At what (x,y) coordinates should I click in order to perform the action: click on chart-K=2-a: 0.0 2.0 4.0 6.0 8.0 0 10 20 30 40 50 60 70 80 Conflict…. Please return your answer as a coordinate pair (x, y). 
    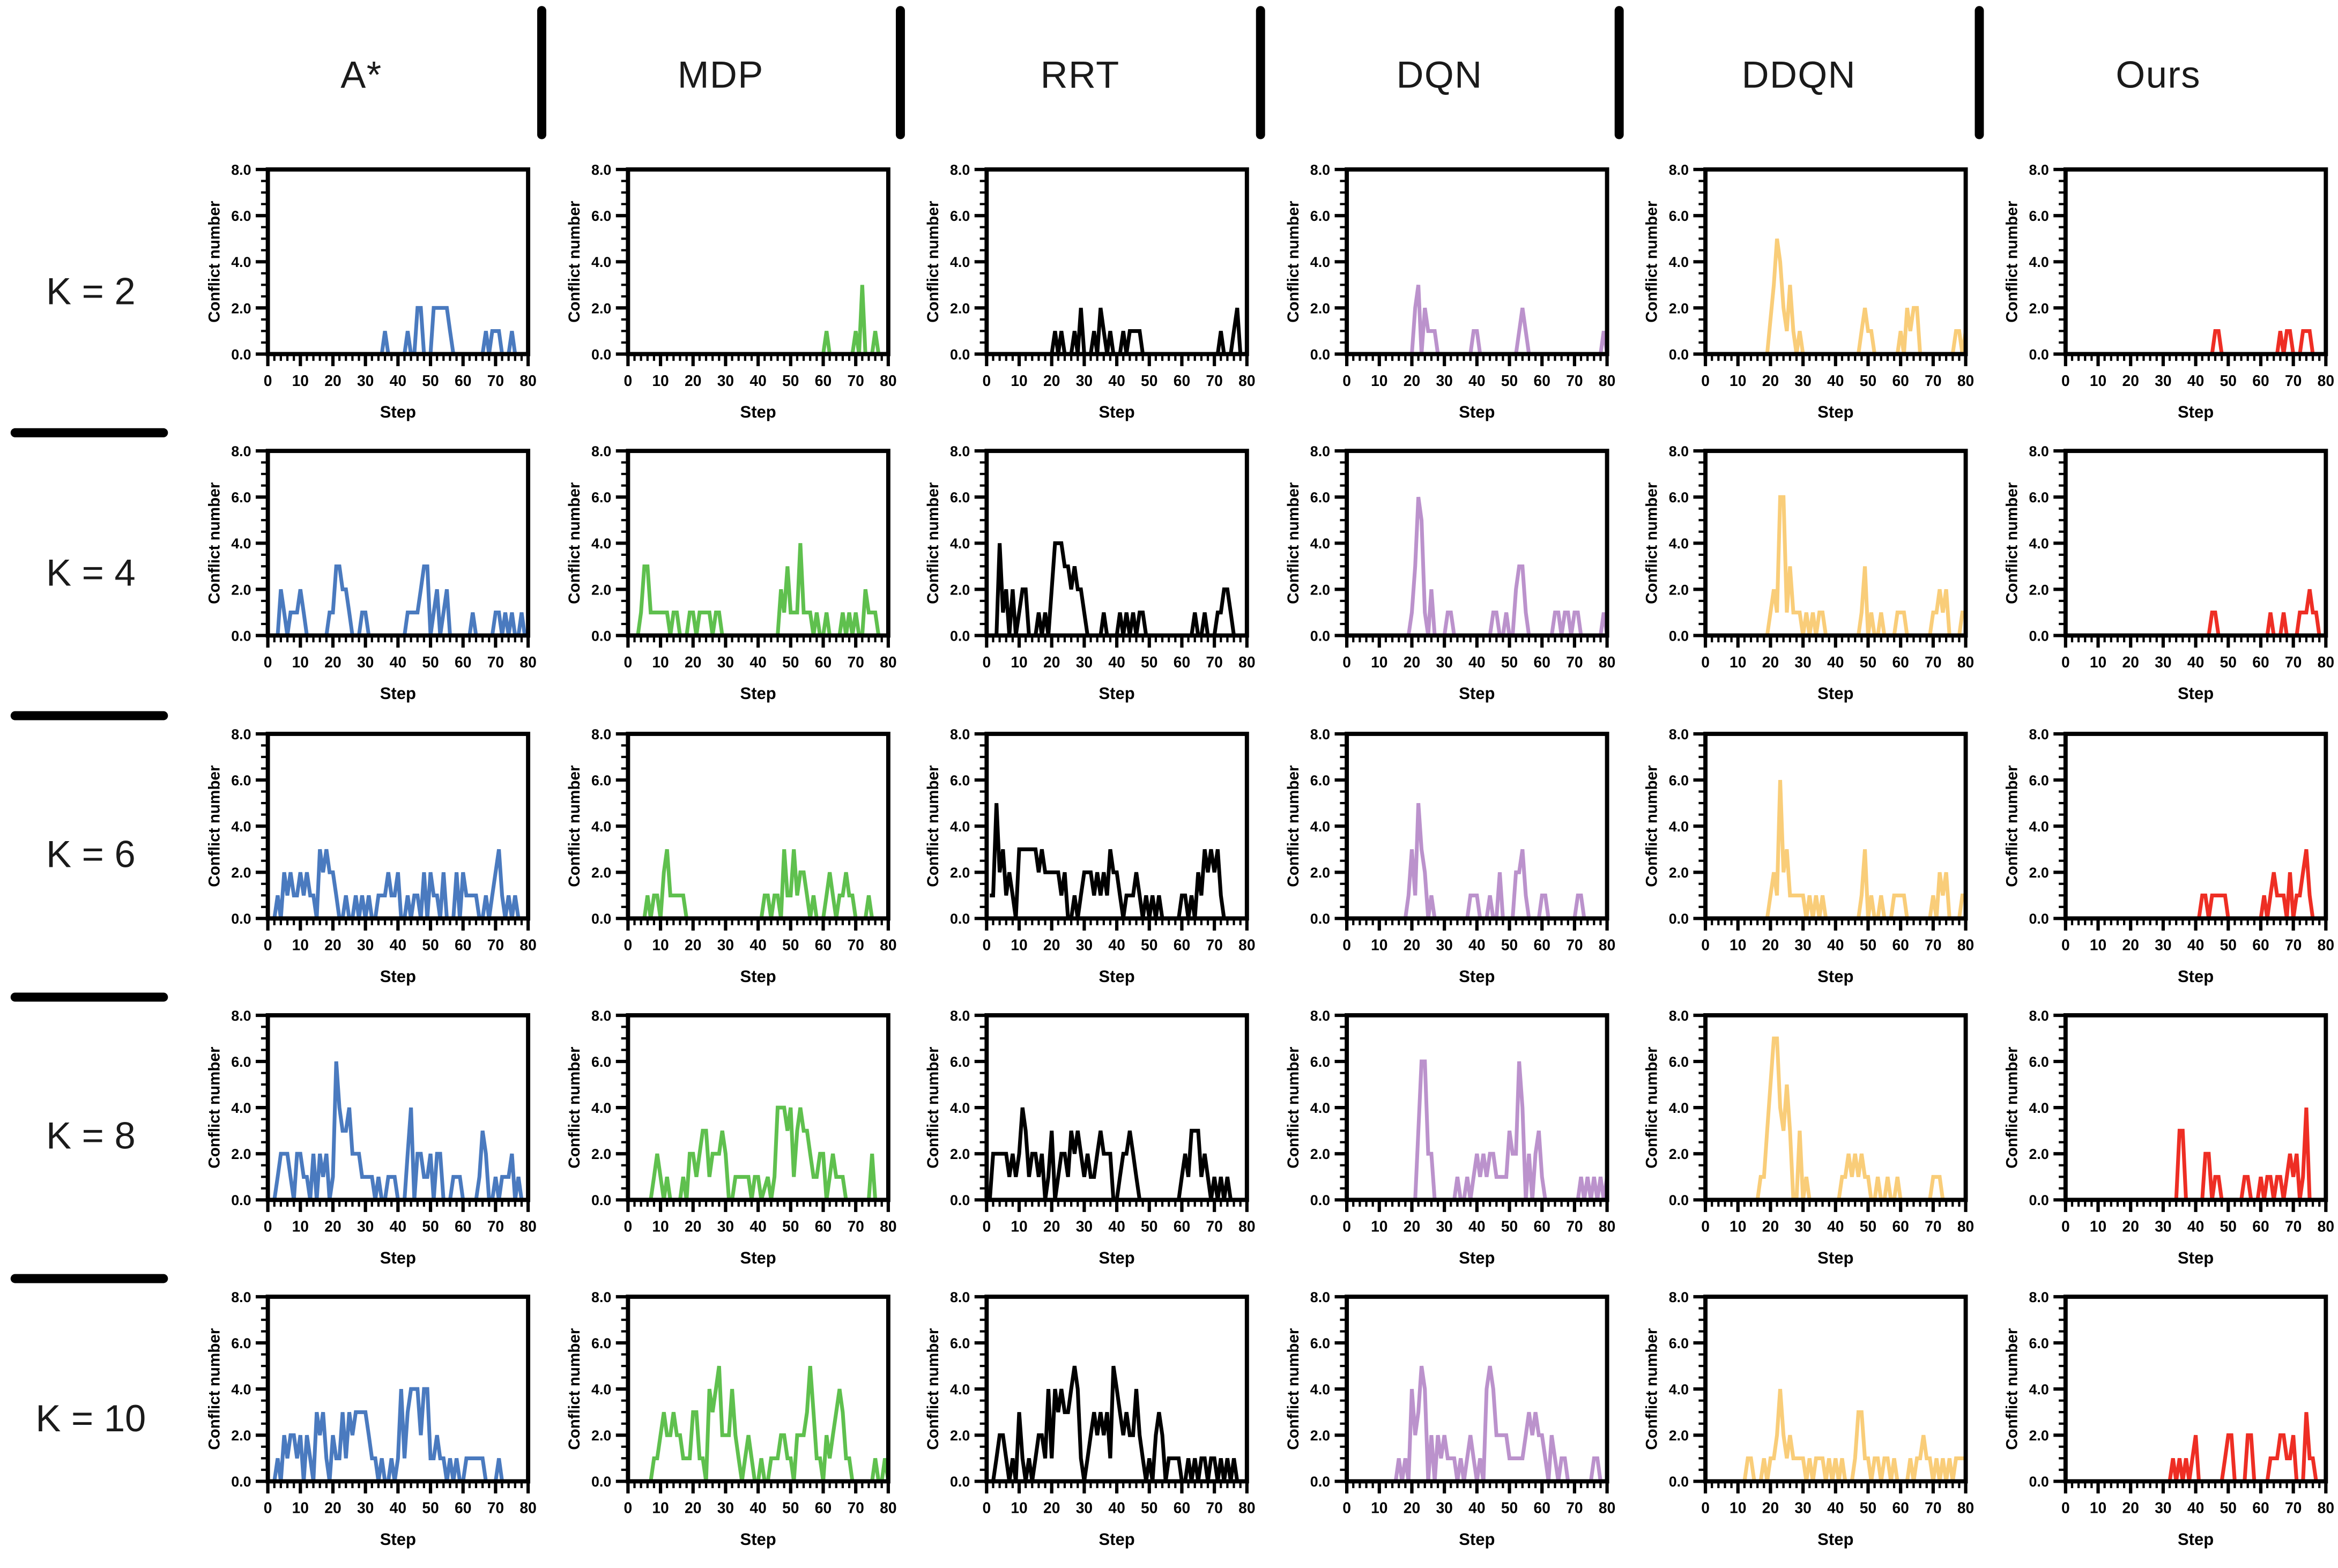
    Looking at the image, I should click on (371, 291).